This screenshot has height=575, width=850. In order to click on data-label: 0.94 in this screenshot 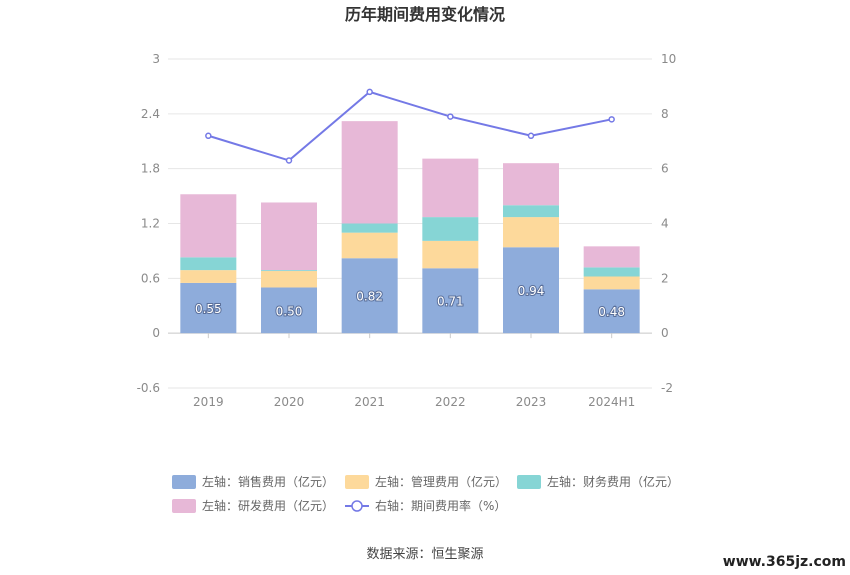, I will do `click(531, 291)`.